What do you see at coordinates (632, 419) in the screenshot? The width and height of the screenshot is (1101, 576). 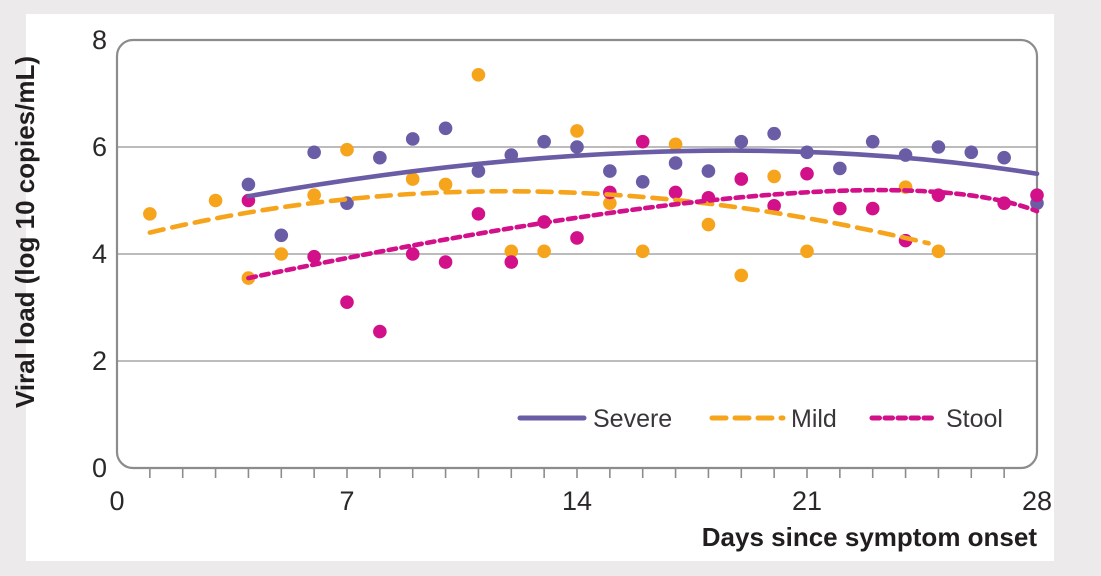 I see `legend-label-severe: Severe` at bounding box center [632, 419].